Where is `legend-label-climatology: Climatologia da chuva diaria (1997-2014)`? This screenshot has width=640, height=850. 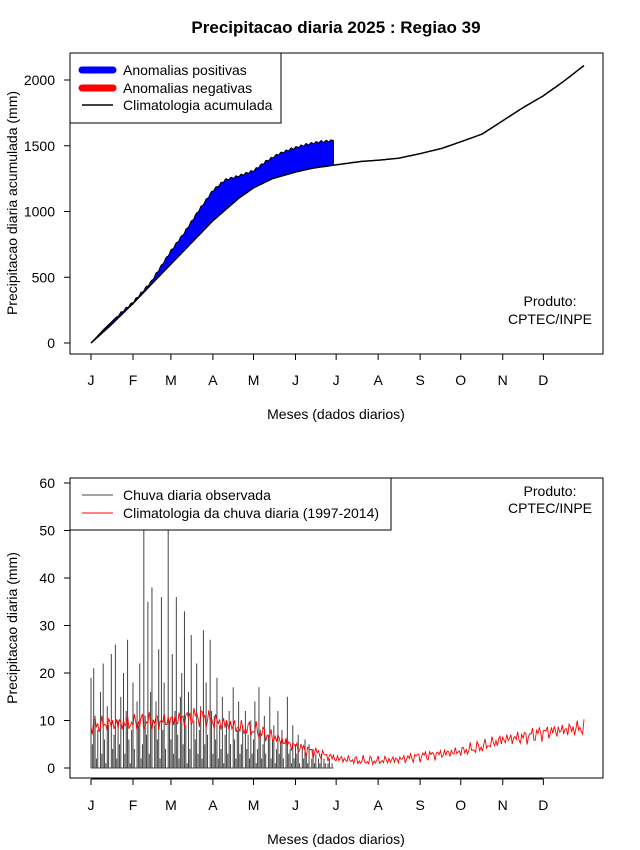 legend-label-climatology: Climatologia da chuva diaria (1997-2014) is located at coordinates (251, 513).